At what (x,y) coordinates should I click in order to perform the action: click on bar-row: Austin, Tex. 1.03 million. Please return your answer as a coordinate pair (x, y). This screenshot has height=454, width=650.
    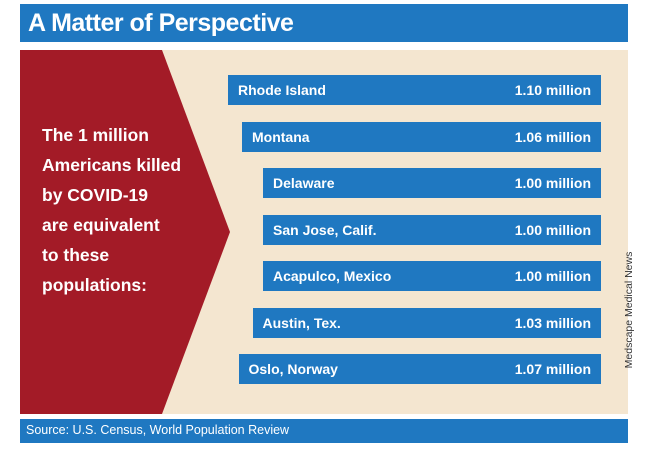
    Looking at the image, I should click on (426, 322).